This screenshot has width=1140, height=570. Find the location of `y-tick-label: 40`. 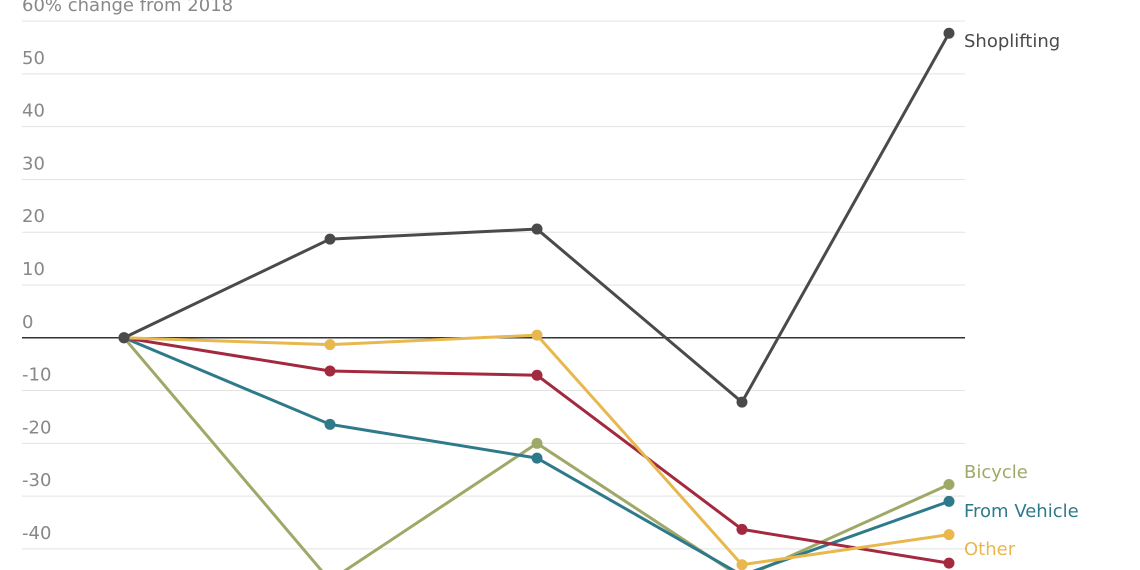

y-tick-label: 40 is located at coordinates (33, 111).